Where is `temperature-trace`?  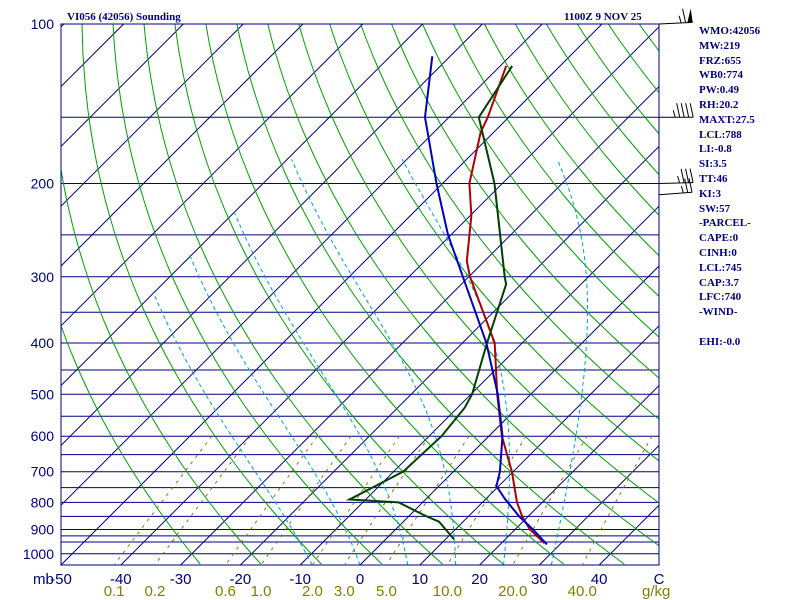
temperature-trace is located at coordinates (505, 304).